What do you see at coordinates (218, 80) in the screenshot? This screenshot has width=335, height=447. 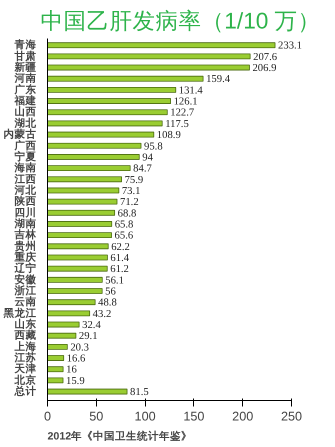 I see `data-label: 159.4` at bounding box center [218, 80].